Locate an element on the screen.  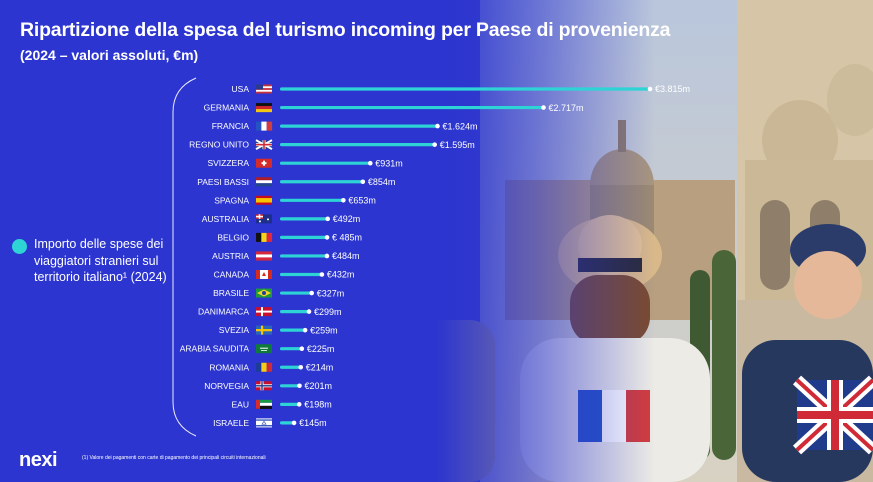
category-label: GERMANIA is located at coordinates (227, 108).